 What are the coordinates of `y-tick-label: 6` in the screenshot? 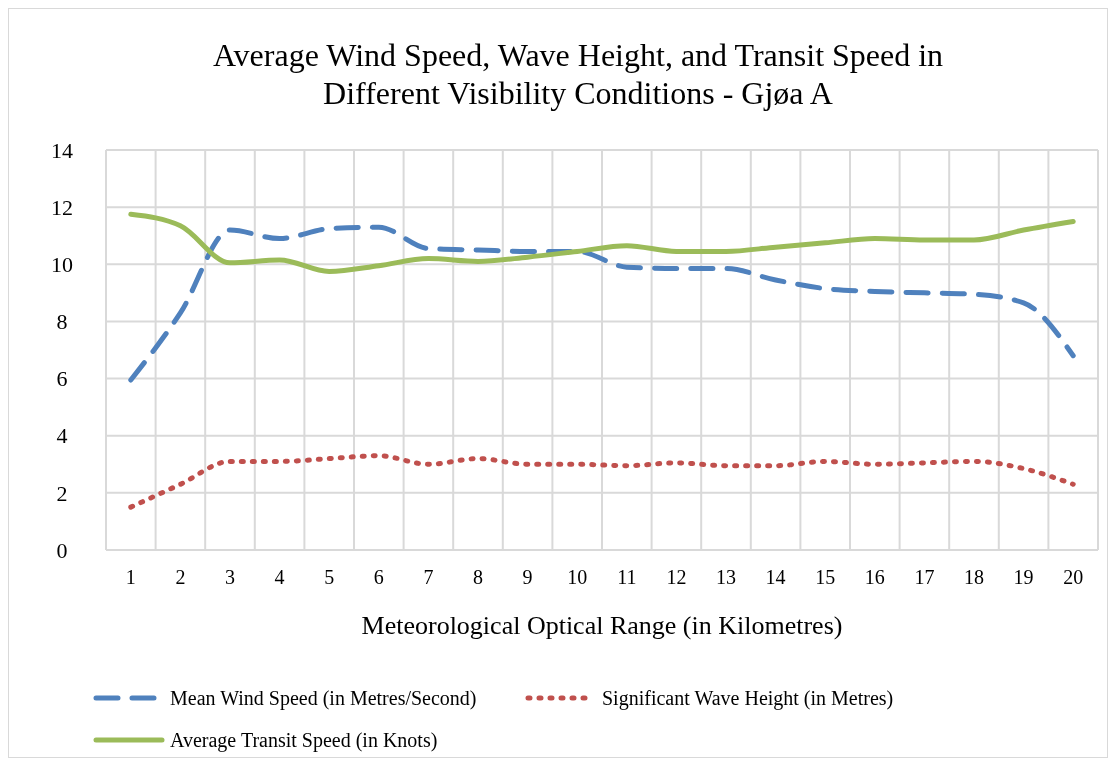 It's located at (62, 379).